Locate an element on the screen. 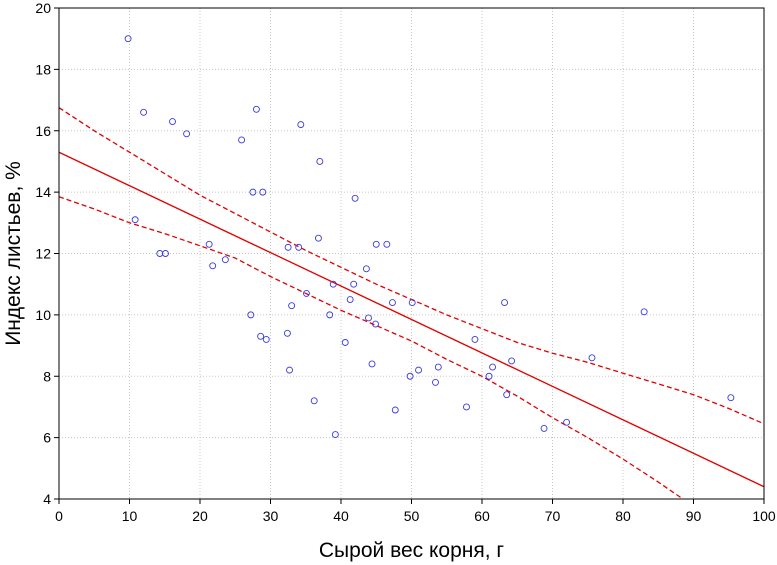 Image resolution: width=777 pixels, height=565 pixels. y-tick-label: 10 is located at coordinates (43, 315).